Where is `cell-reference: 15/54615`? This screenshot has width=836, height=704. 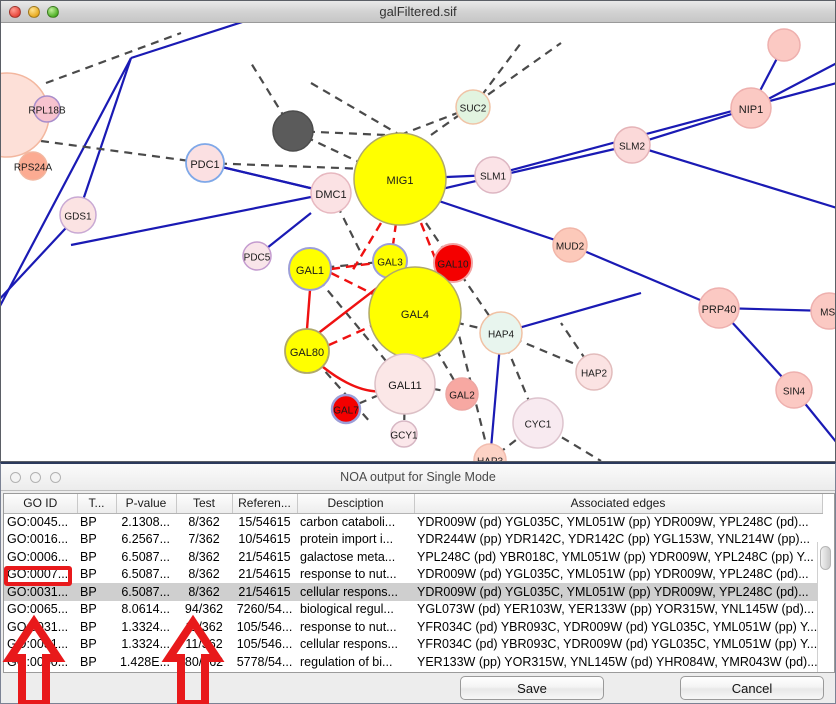 cell-reference: 15/54615 is located at coordinates (264, 522).